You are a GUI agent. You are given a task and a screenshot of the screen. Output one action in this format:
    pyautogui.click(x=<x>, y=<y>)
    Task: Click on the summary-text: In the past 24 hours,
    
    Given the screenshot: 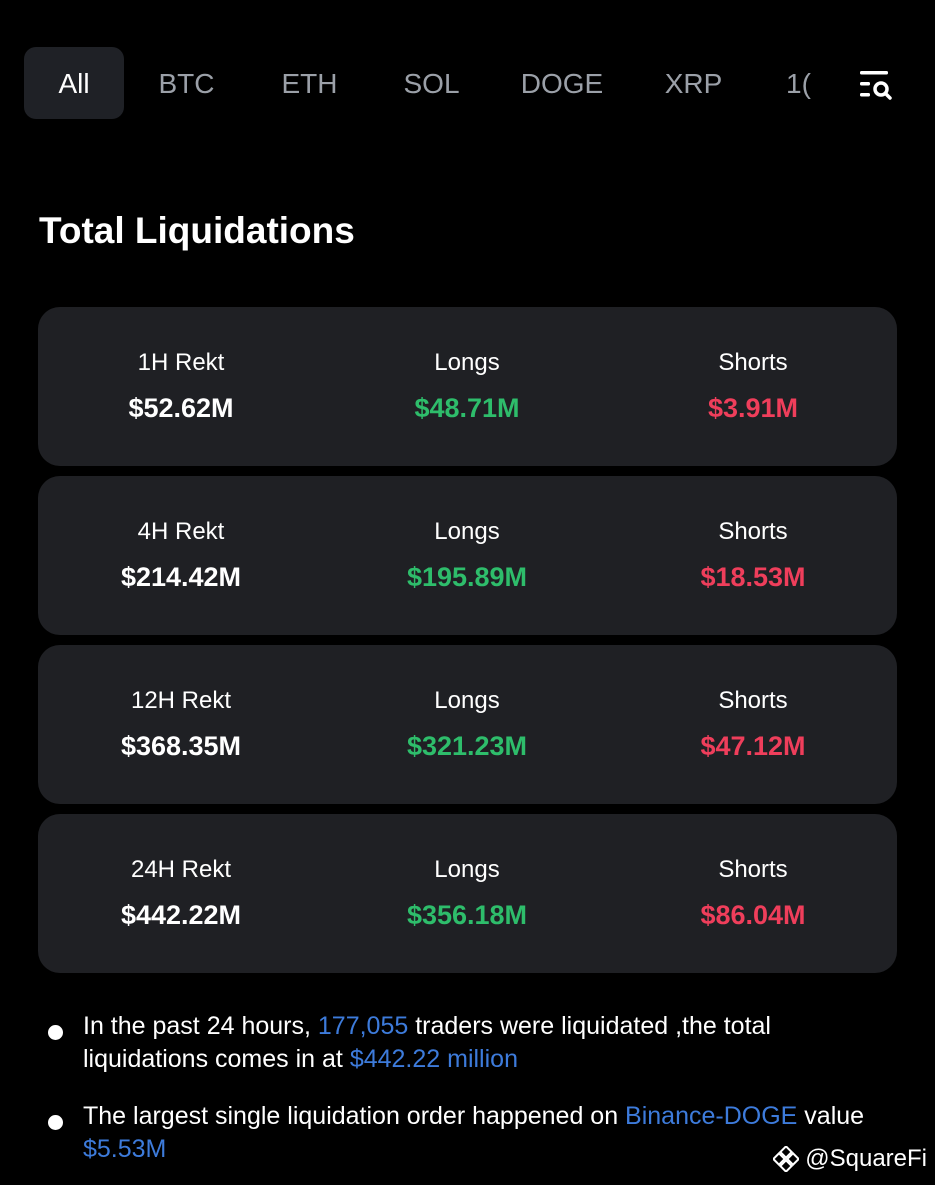 What is the action you would take?
    pyautogui.click(x=200, y=1026)
    